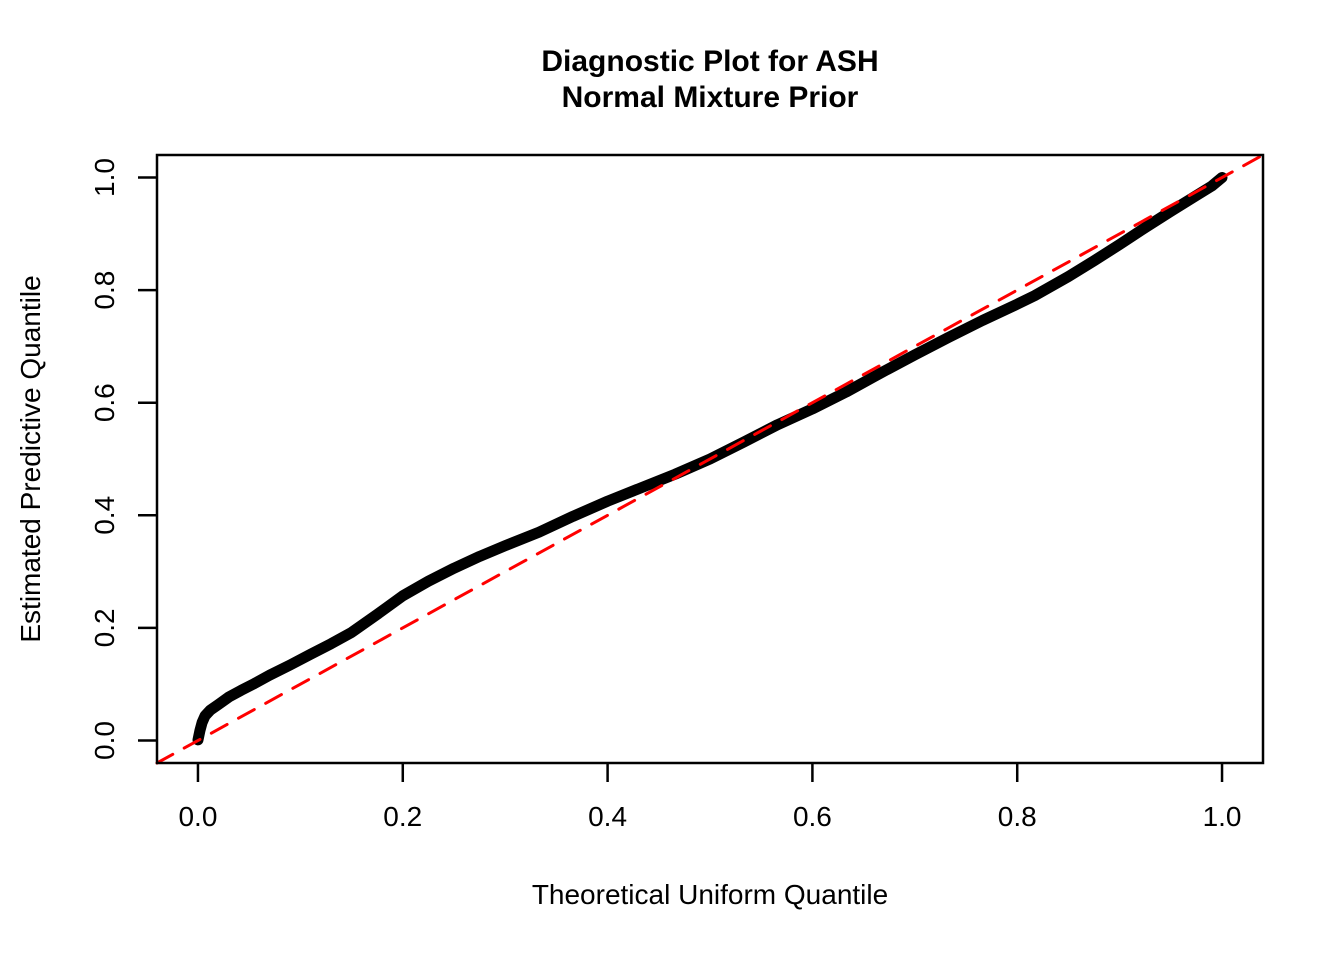 The height and width of the screenshot is (960, 1344). Describe the element at coordinates (402, 816) in the screenshot. I see `x-axis-tick-label: 0.2` at that location.